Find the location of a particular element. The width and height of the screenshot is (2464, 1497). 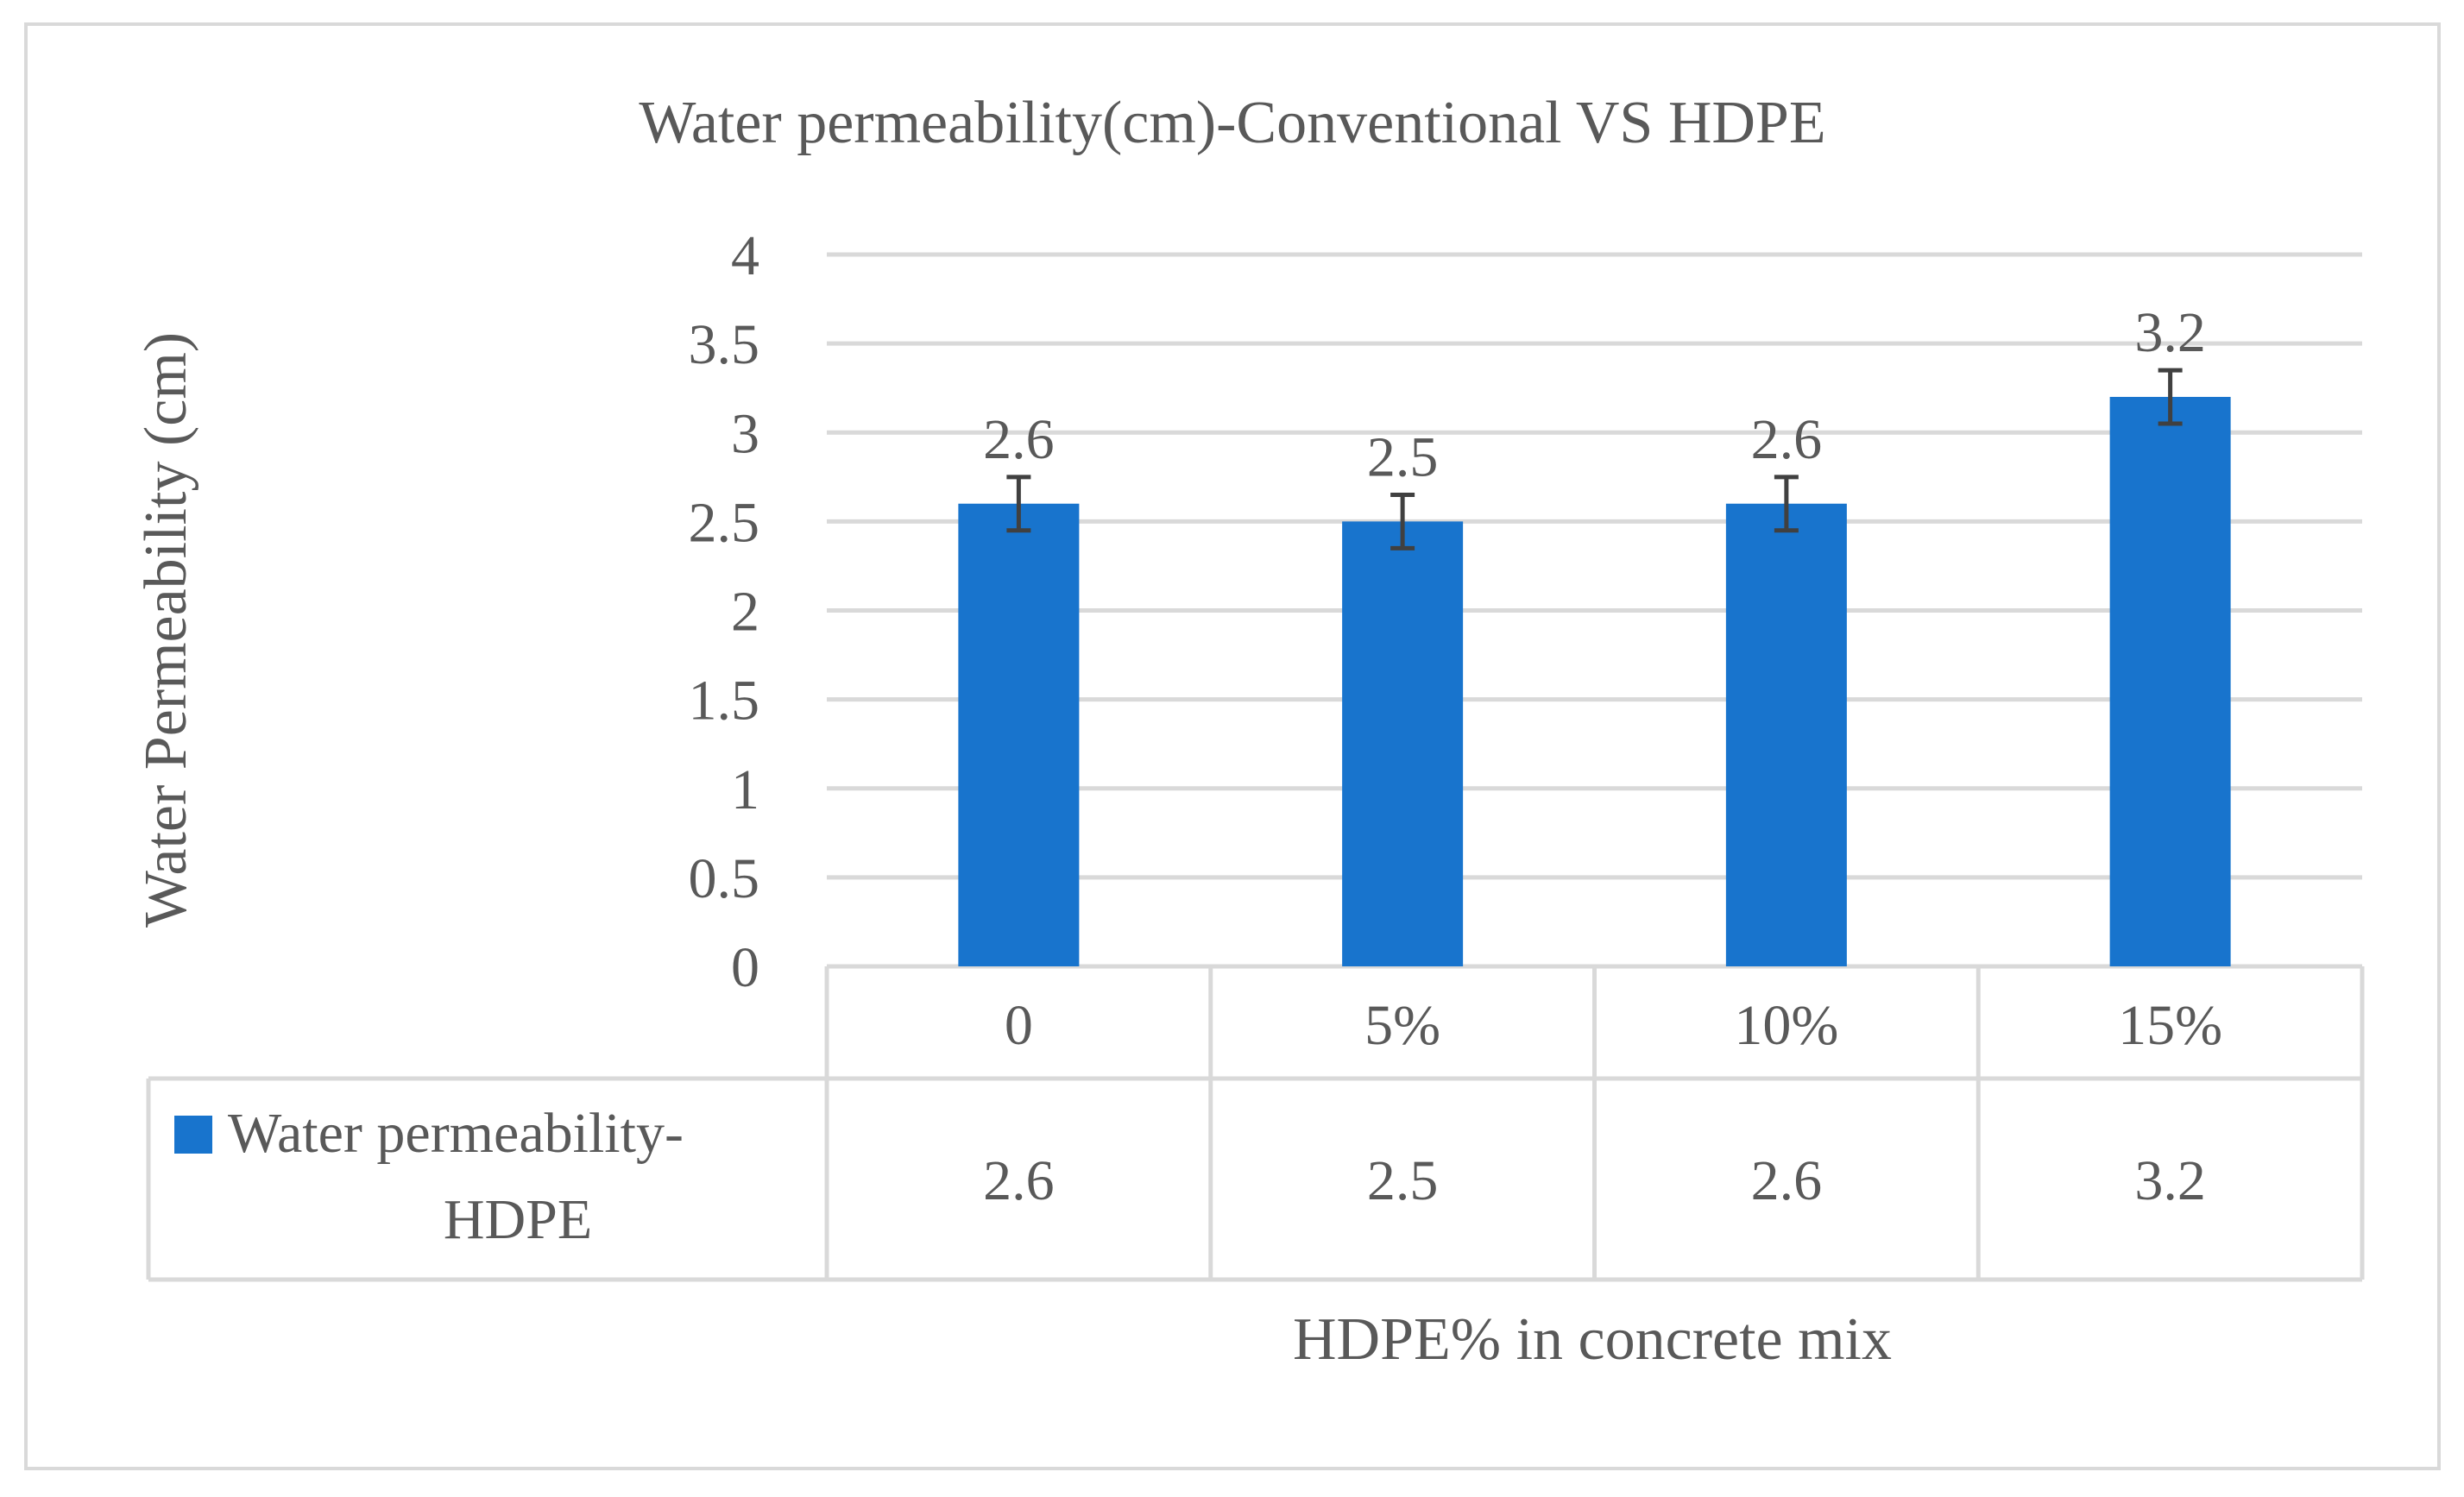

y-tick-label: 2.5 is located at coordinates (724, 523).